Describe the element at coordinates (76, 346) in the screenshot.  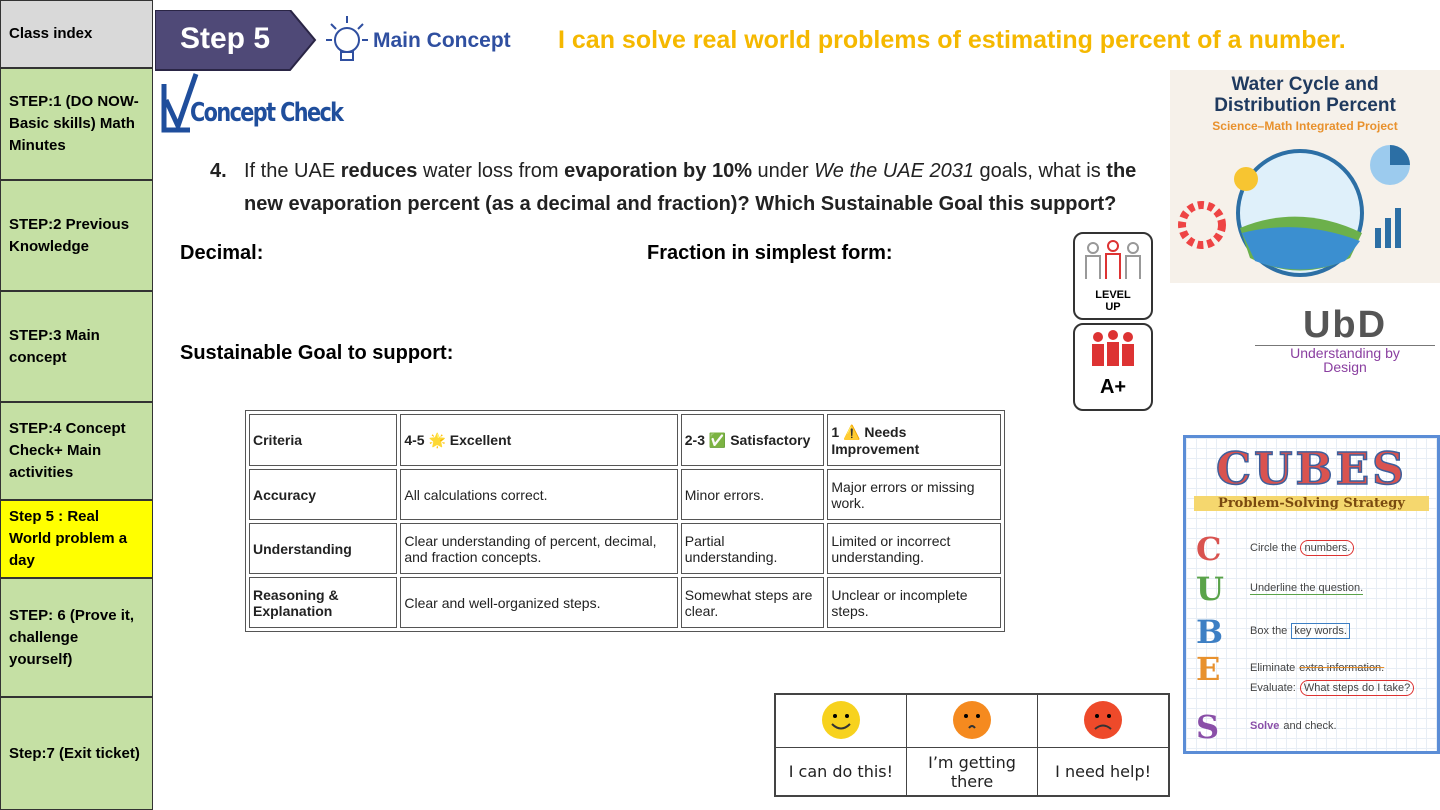
I see `sidebar-item: STEP:3 Main concept` at that location.